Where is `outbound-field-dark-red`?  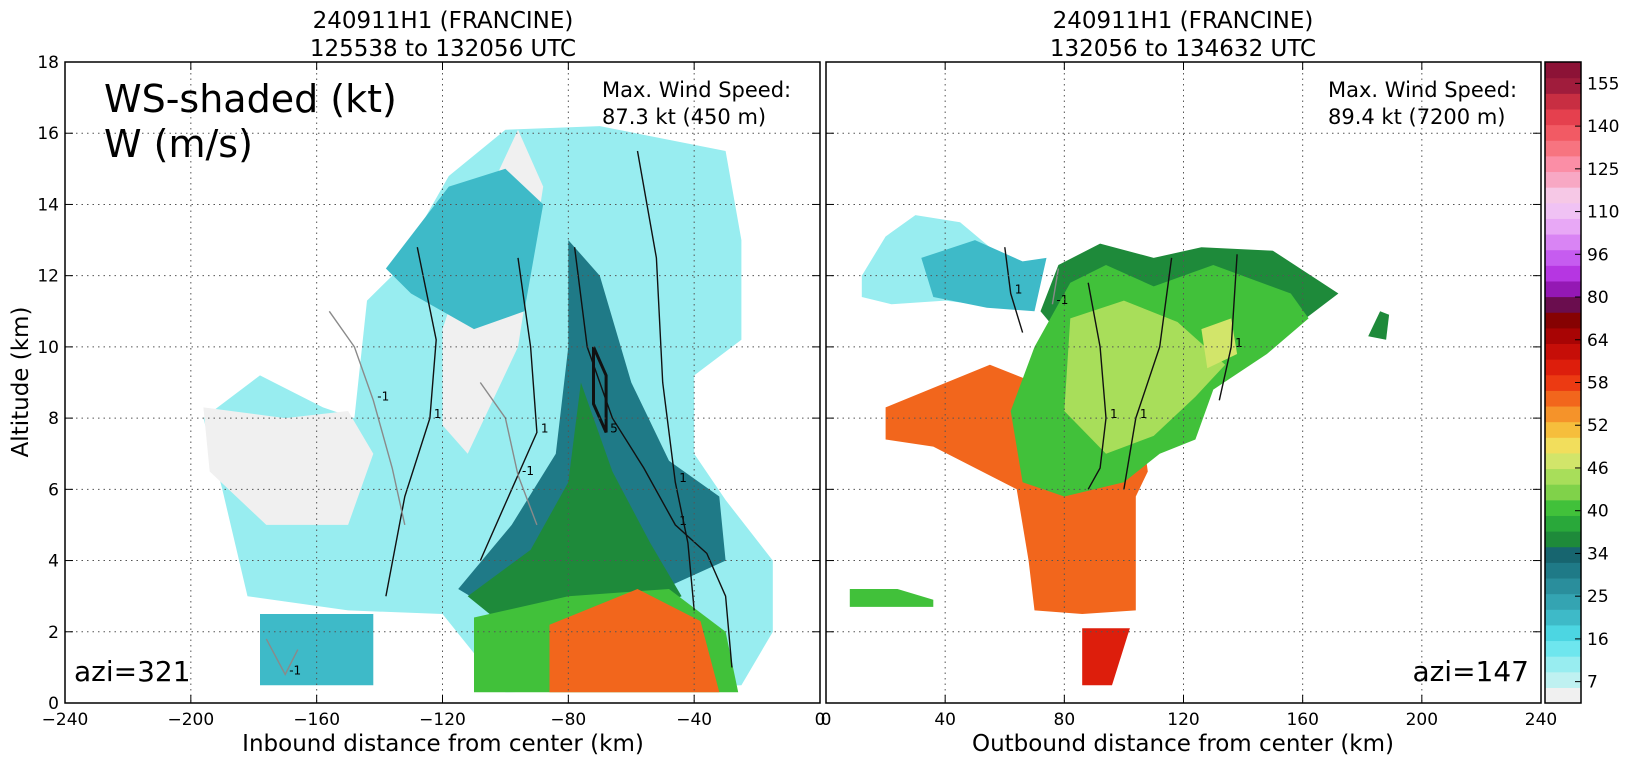 outbound-field-dark-red is located at coordinates (1145, 377).